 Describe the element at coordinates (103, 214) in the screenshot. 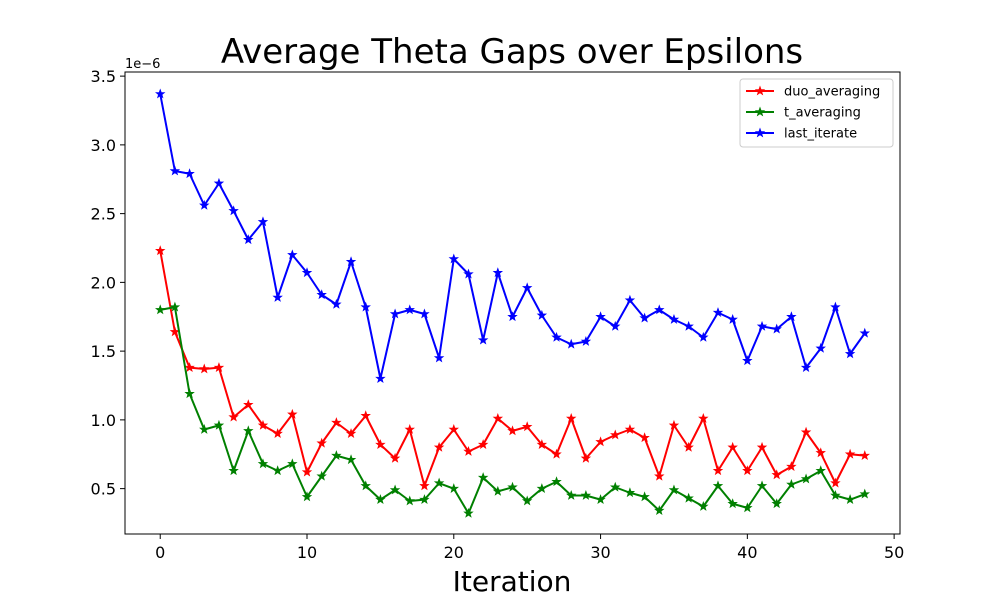

I see `y-tick-label: 2.5` at that location.